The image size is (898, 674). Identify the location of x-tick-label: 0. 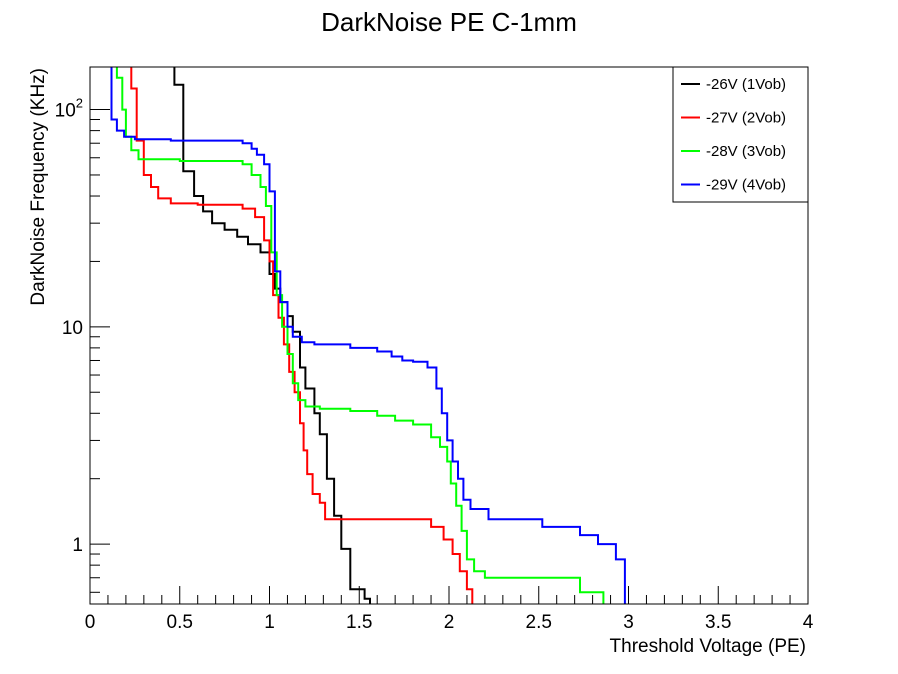
(90, 622).